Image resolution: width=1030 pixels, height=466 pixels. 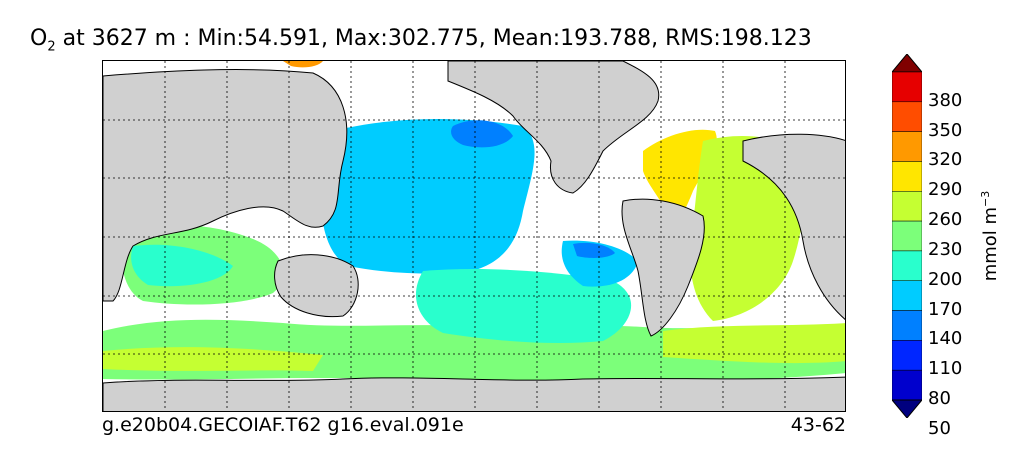 I want to click on colorbar-tick-label: 110, so click(x=945, y=369).